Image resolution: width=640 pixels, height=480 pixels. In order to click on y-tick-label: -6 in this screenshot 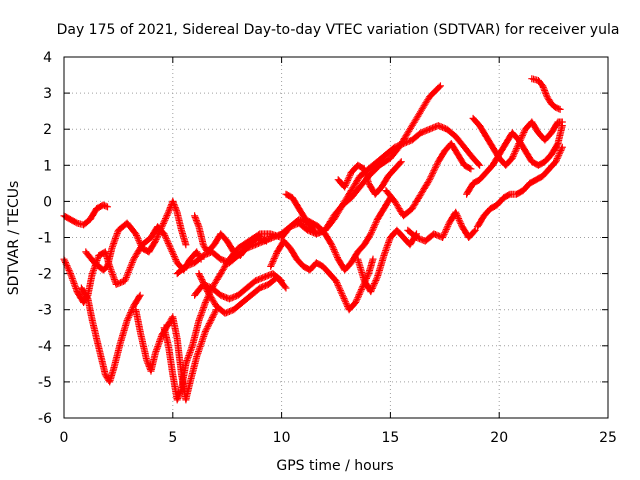, I will do `click(45, 419)`.